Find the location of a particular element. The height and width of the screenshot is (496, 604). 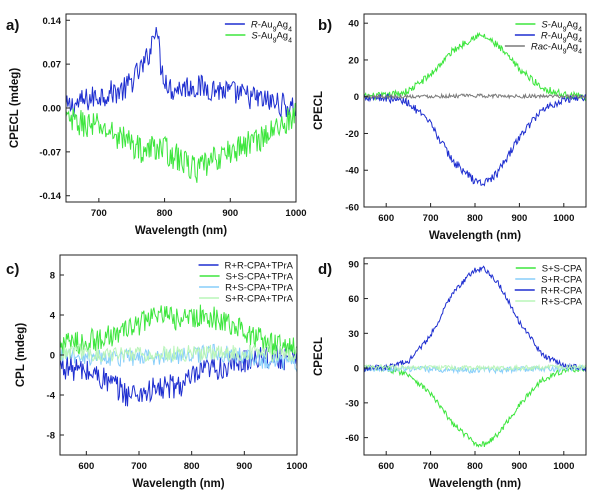

y-tick-label: -0.07 is located at coordinates (50, 152).